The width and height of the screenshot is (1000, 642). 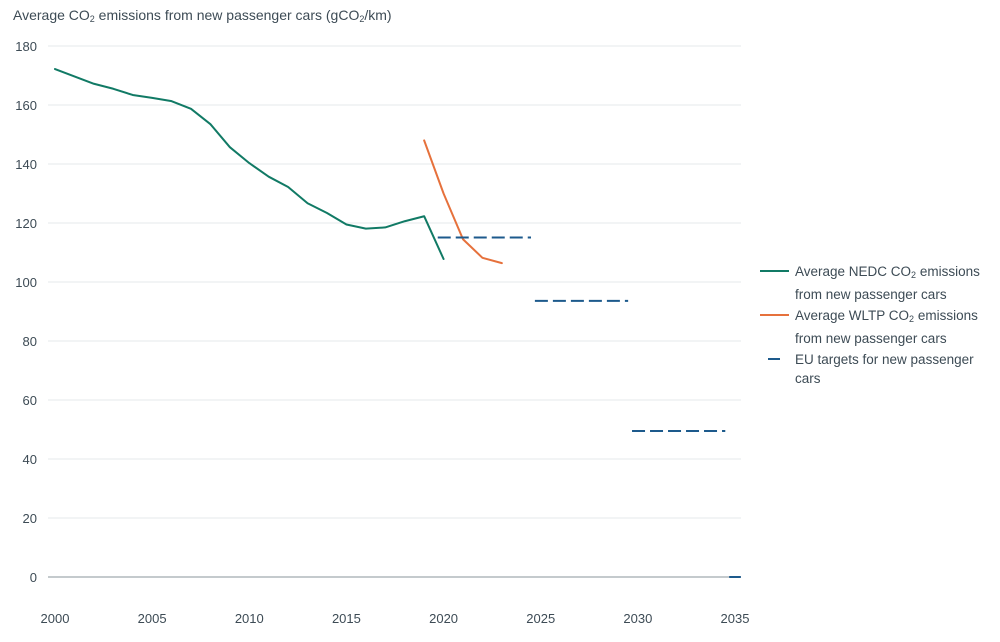 What do you see at coordinates (853, 271) in the screenshot?
I see `legend-label-part: Average NEDC CO` at bounding box center [853, 271].